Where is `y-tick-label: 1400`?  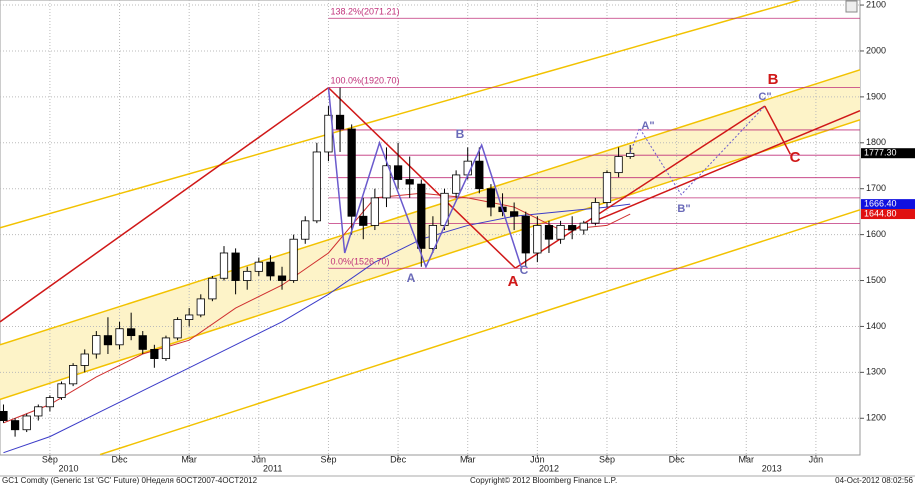
y-tick-label: 1400 is located at coordinates (876, 326).